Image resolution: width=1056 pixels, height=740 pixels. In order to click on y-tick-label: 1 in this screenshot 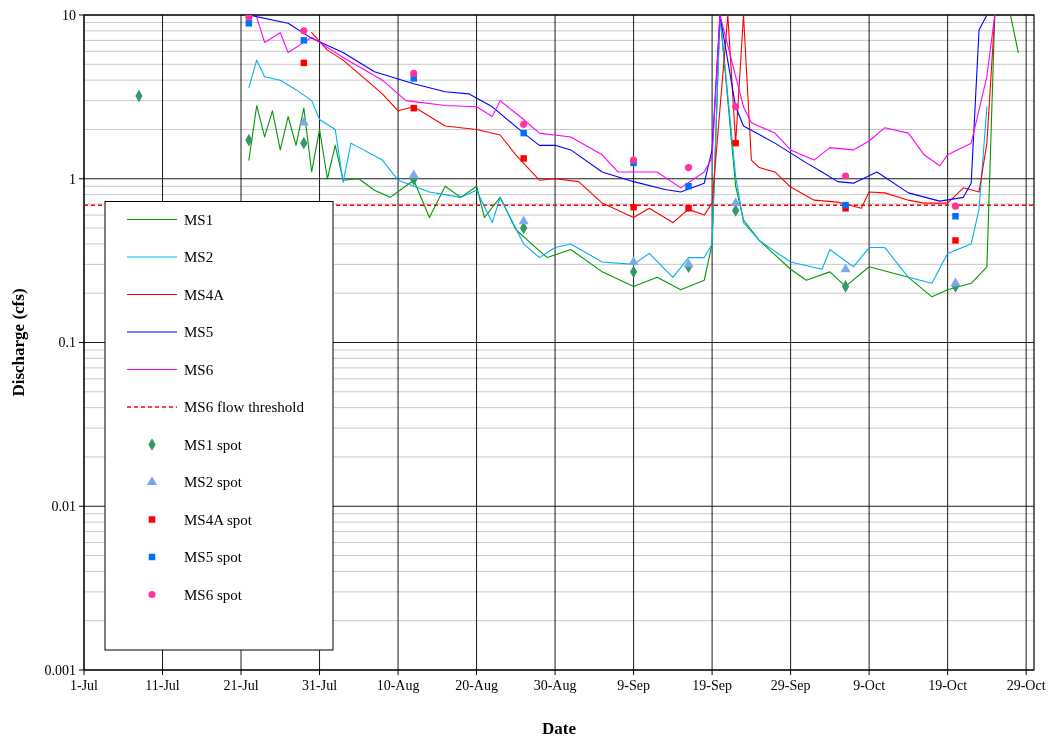, I will do `click(72, 179)`.